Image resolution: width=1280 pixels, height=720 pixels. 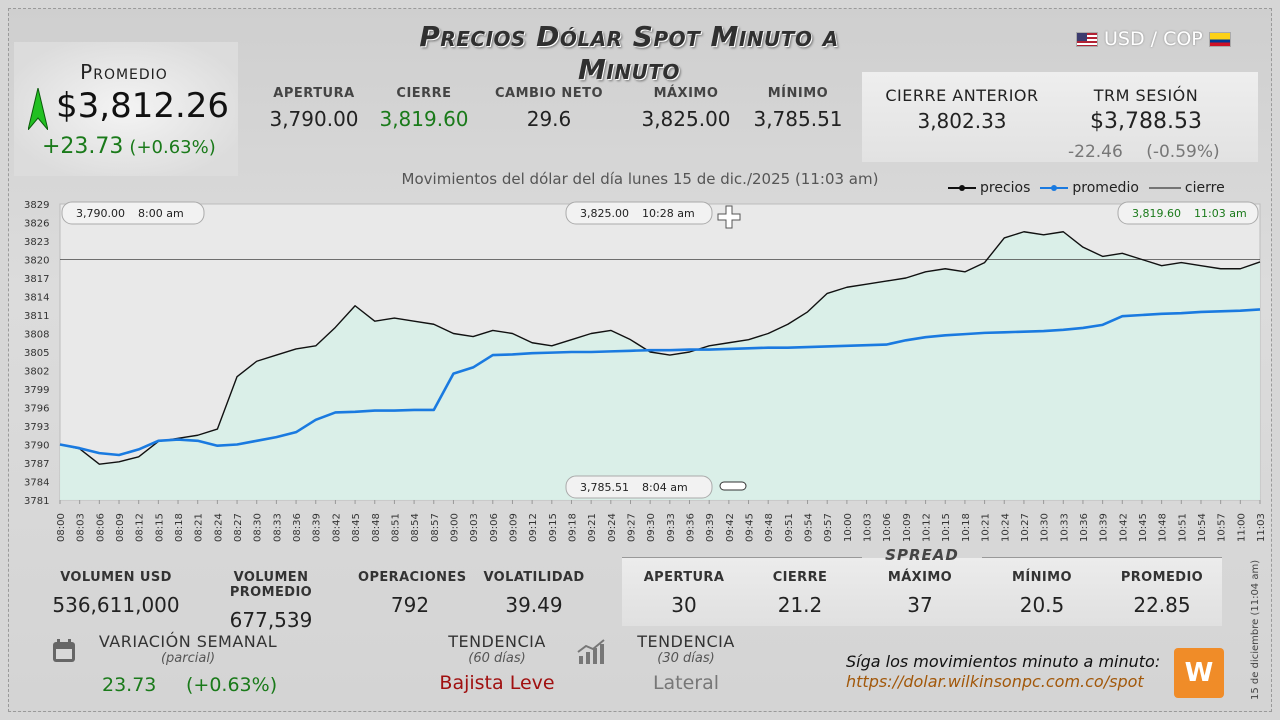 I want to click on previous-close-value: 3,802.33, so click(x=962, y=121).